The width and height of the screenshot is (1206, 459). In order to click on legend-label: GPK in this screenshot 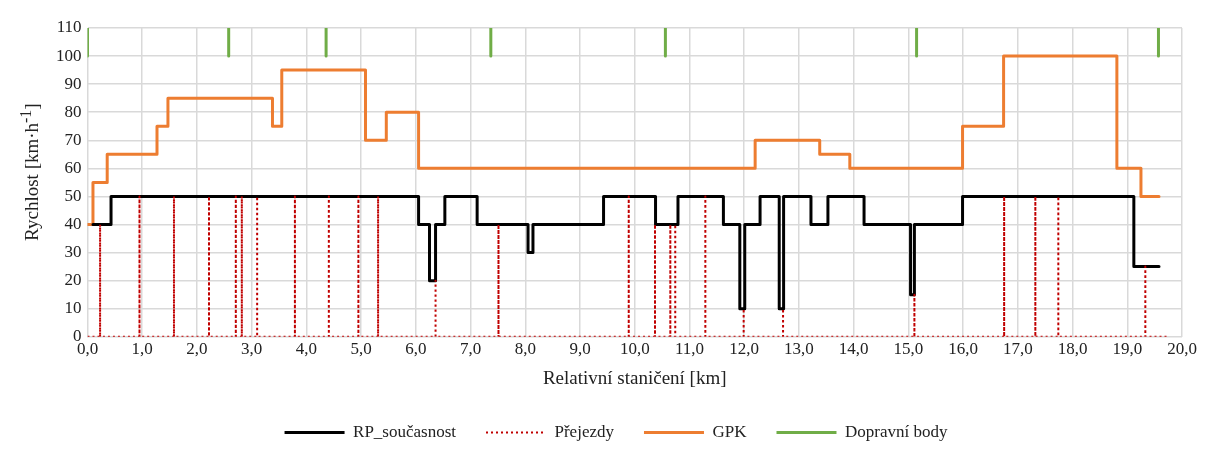, I will do `click(730, 431)`.